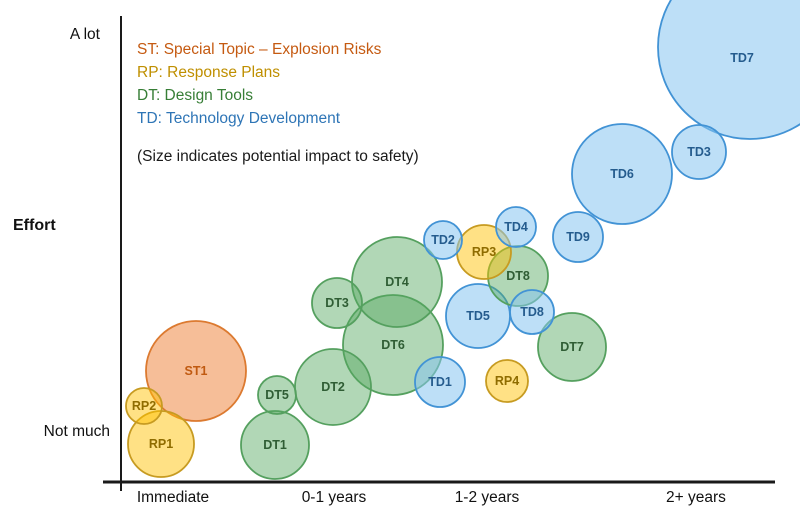  What do you see at coordinates (742, 58) in the screenshot?
I see `bubble-label-td7: TD7` at bounding box center [742, 58].